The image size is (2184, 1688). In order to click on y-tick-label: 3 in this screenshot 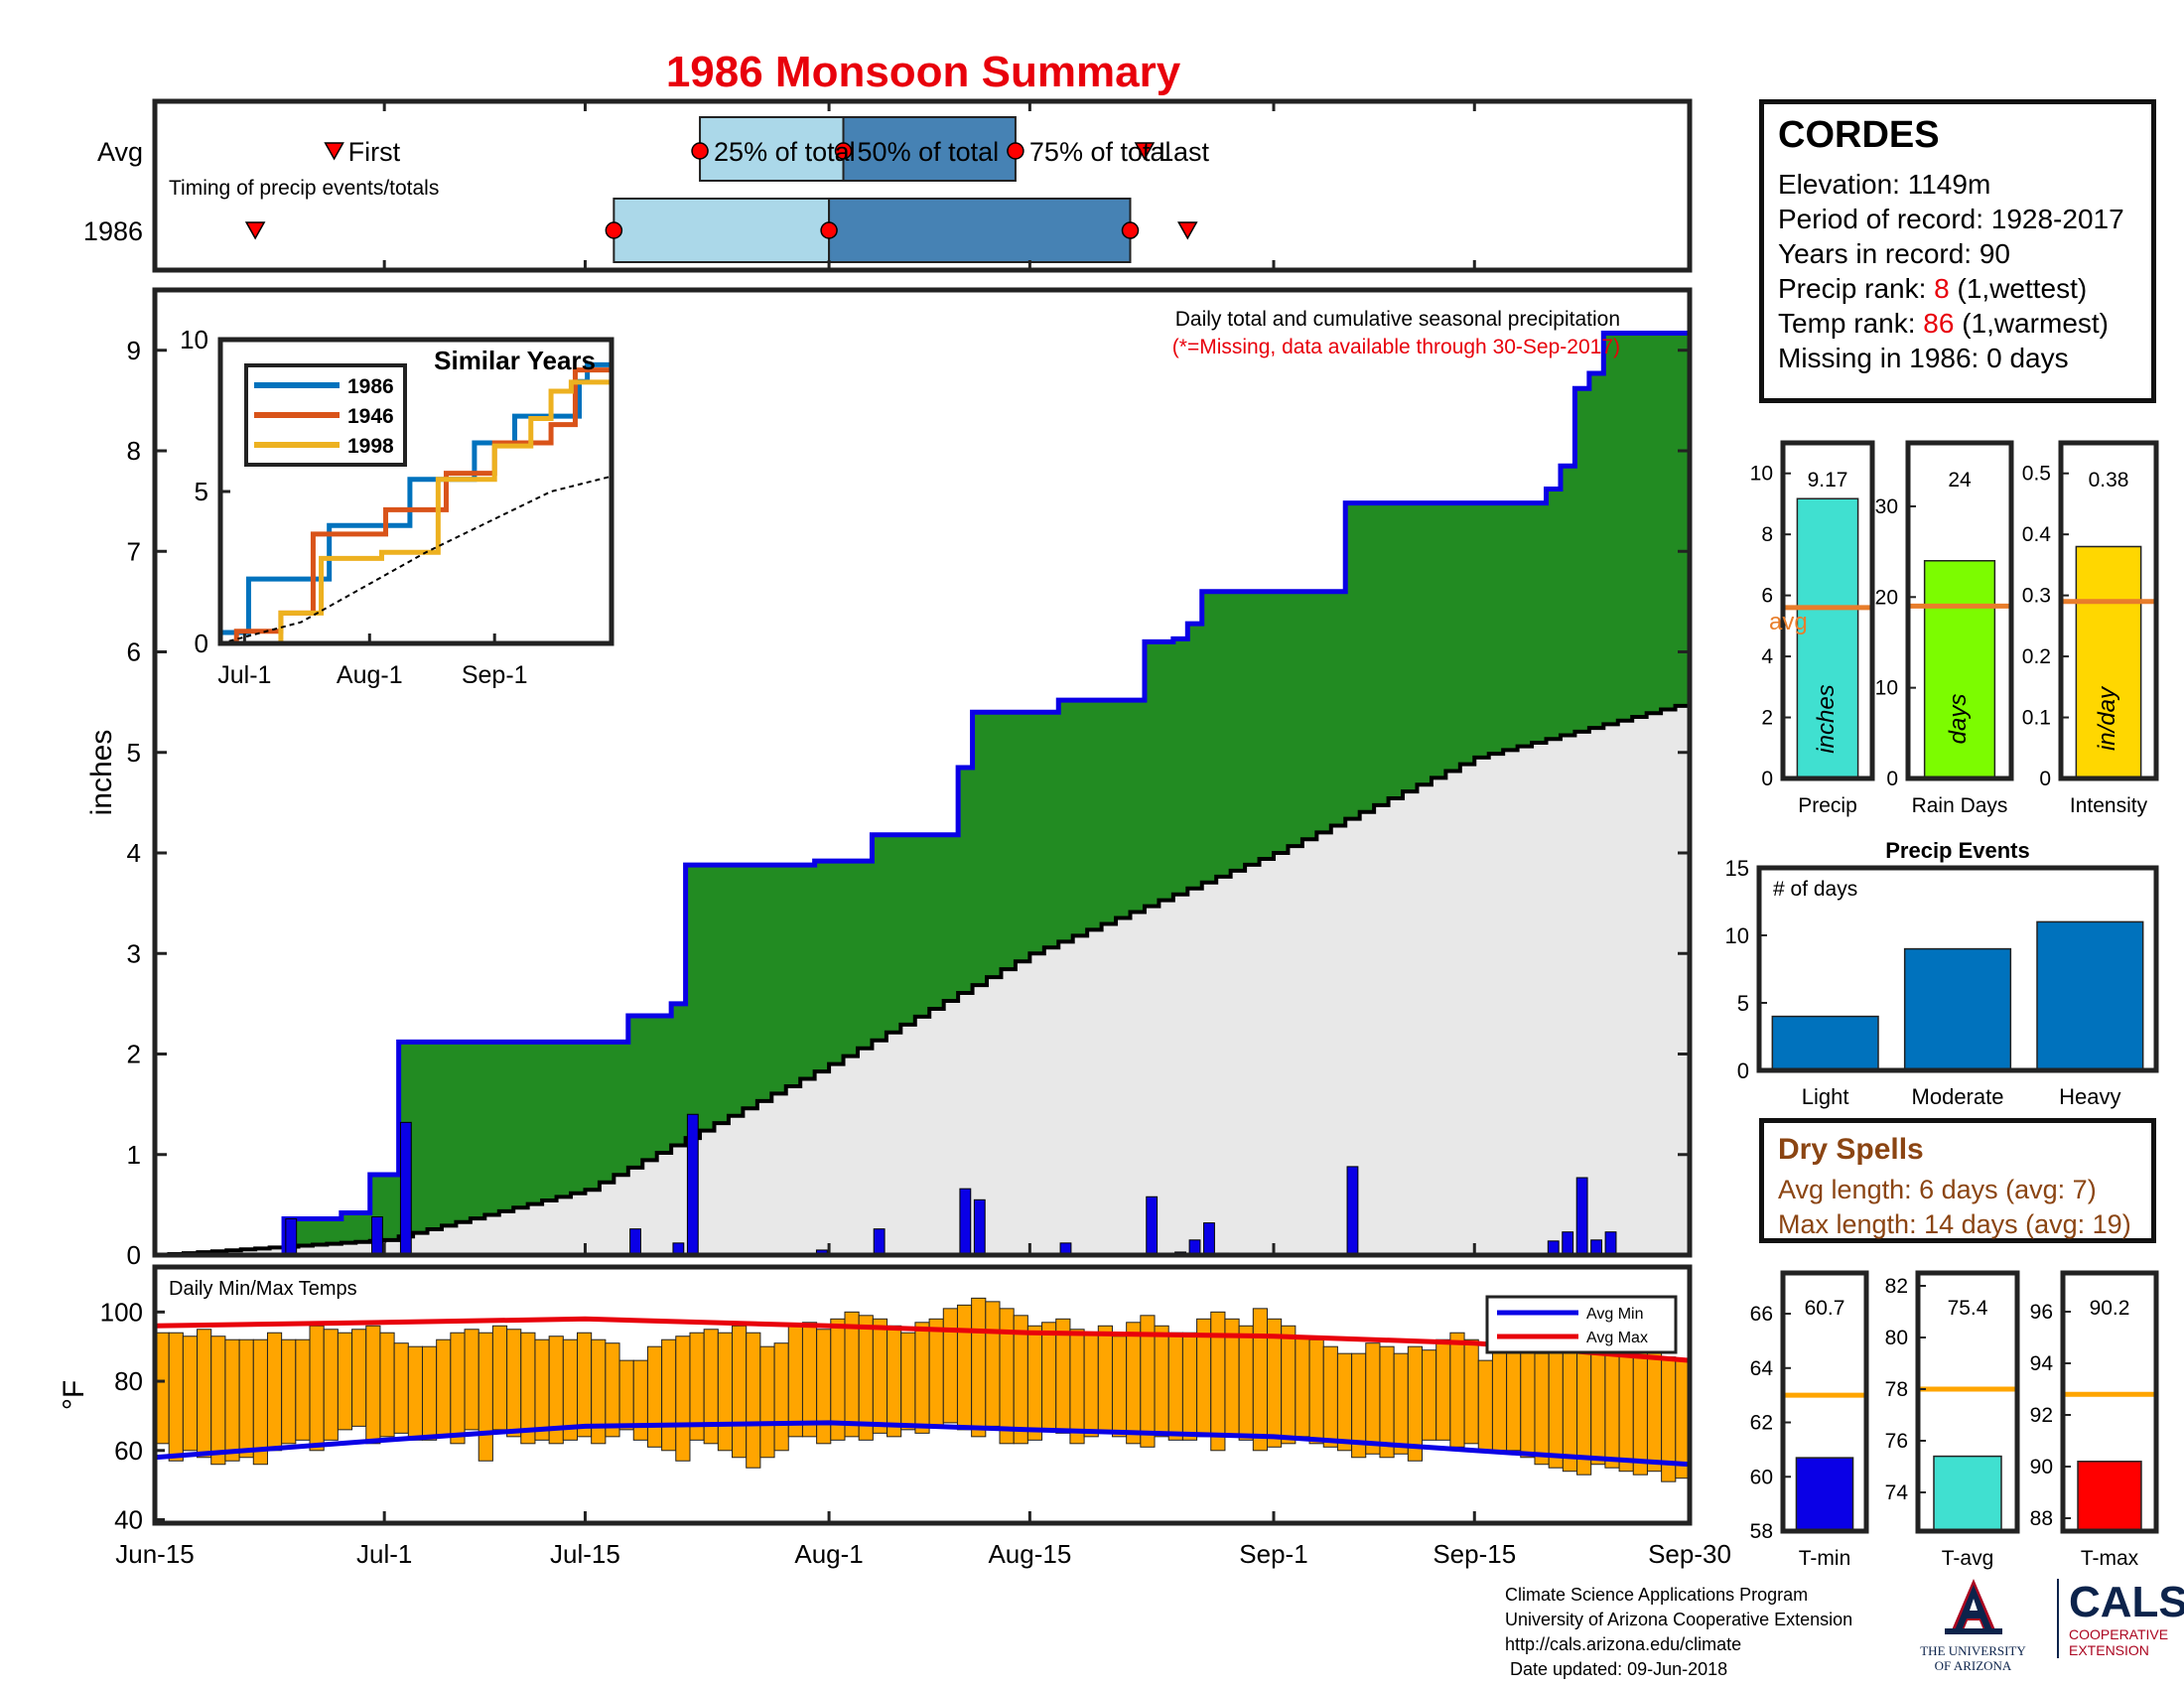, I will do `click(134, 953)`.